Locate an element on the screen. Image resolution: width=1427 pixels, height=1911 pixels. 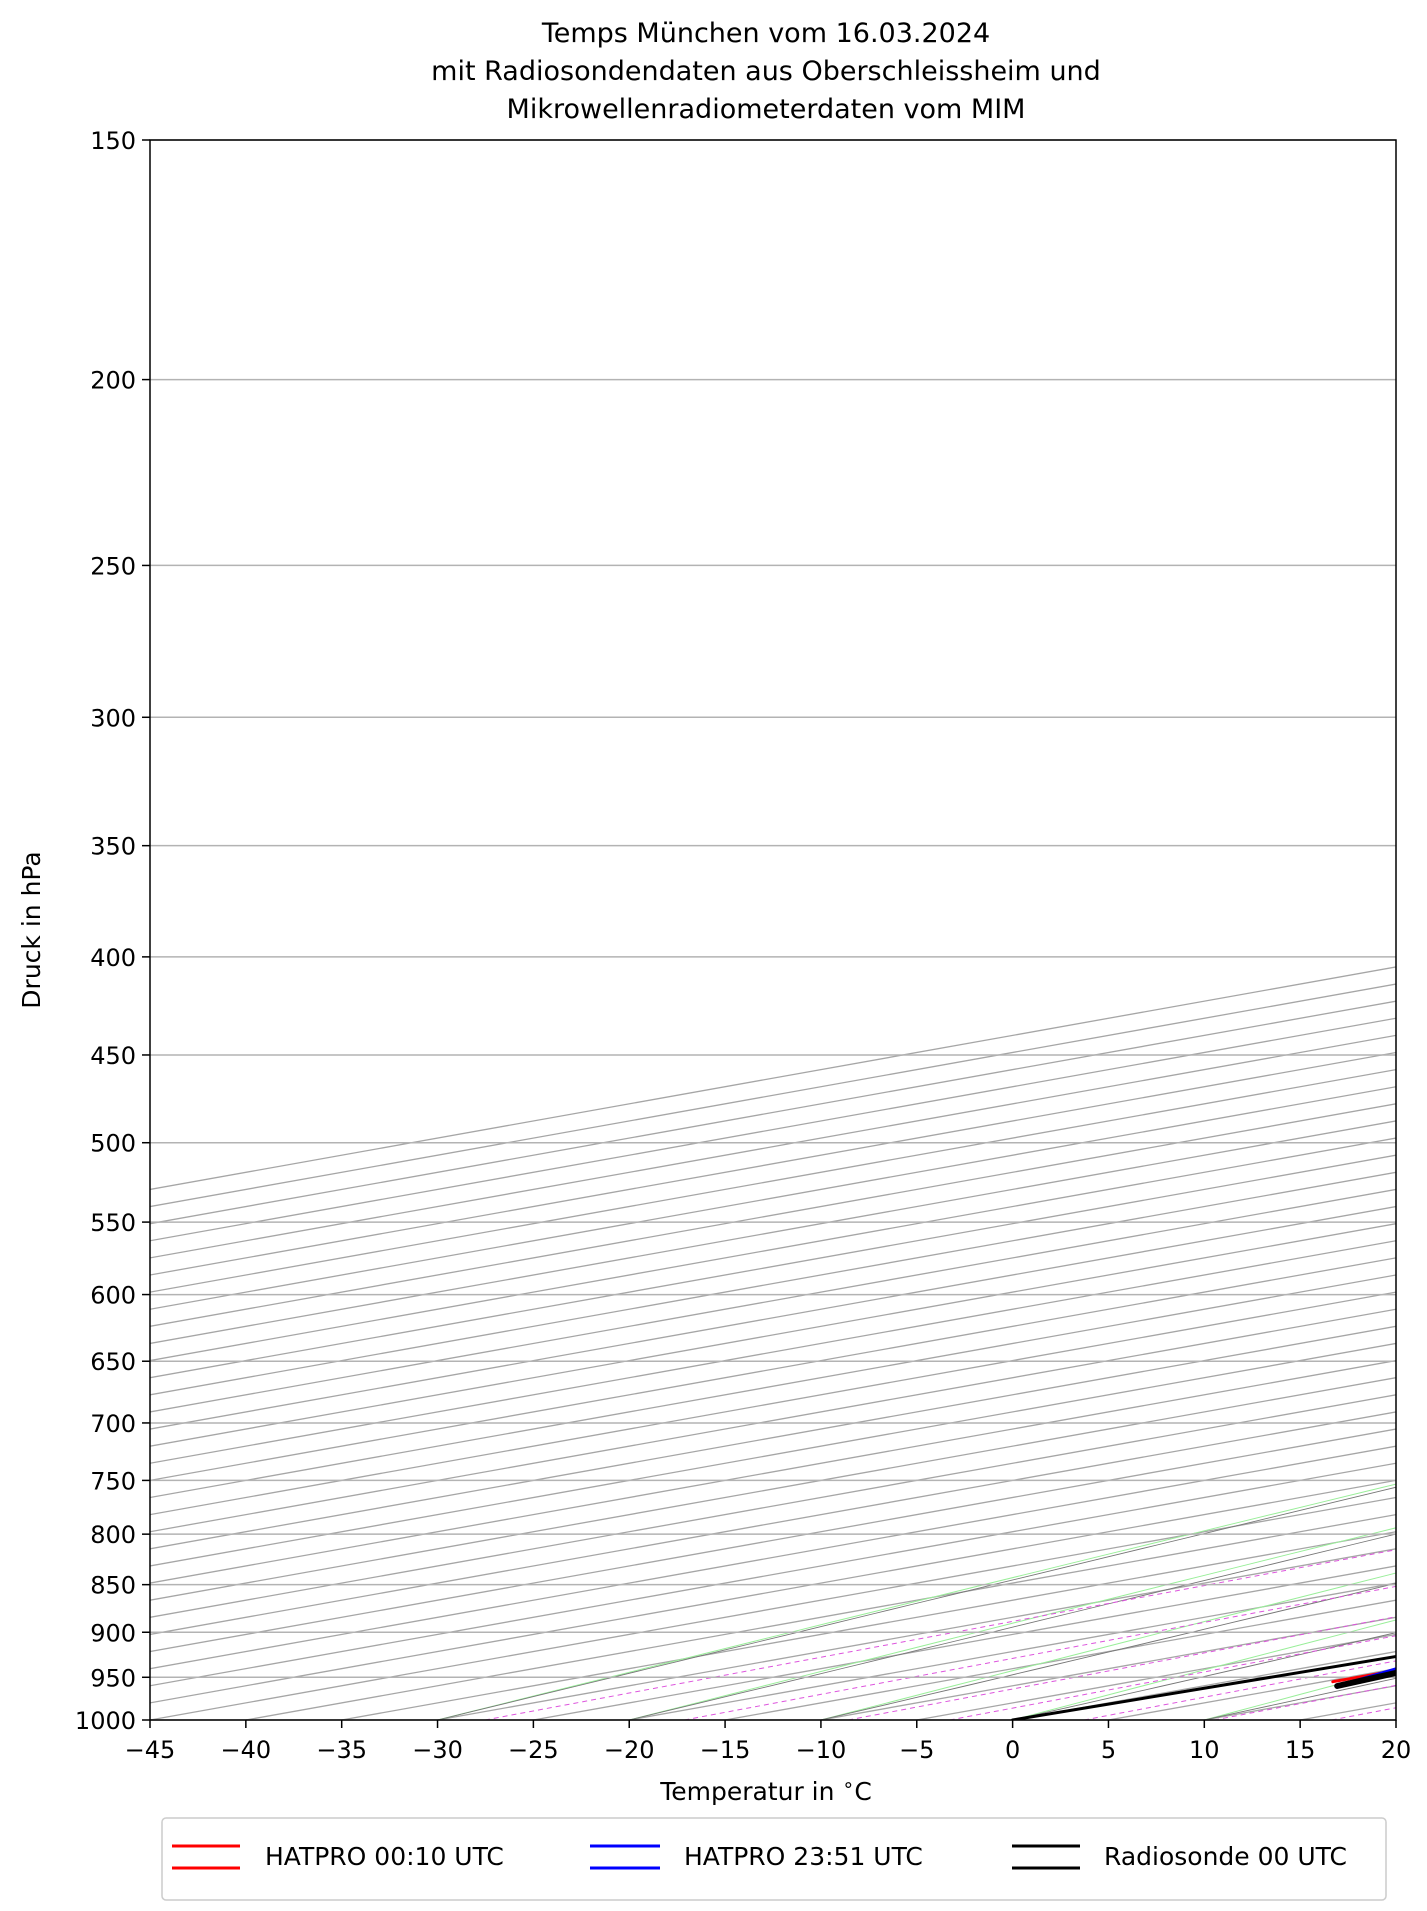
x-tick-label: −25 is located at coordinates (533, 1750).